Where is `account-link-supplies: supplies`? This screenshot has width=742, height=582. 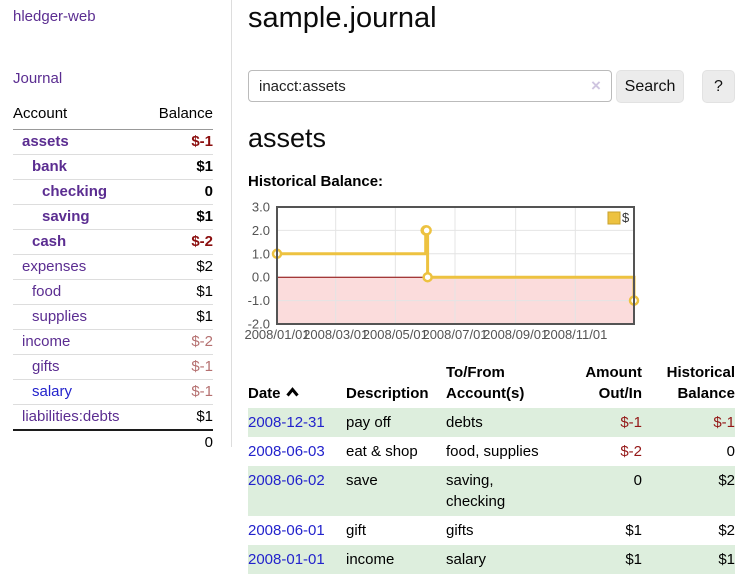
account-link-supplies: supplies is located at coordinates (60, 316).